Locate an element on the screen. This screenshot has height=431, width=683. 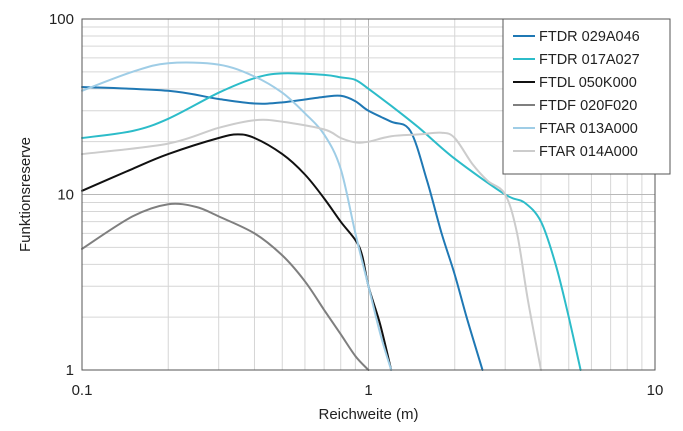
x-tick-label: 10 is located at coordinates (655, 390).